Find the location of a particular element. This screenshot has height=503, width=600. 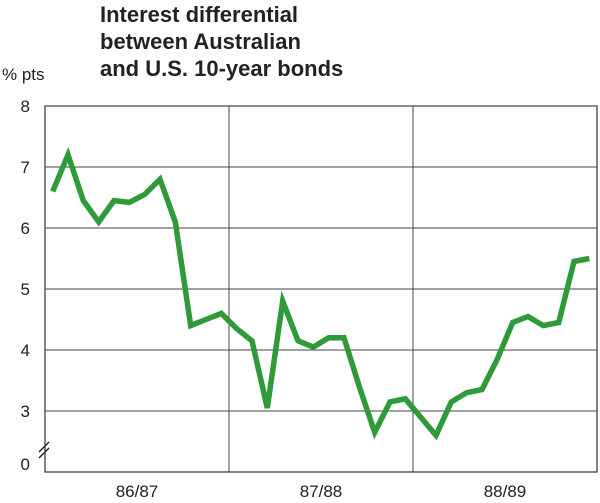

chart-title: between Australian is located at coordinates (200, 41).